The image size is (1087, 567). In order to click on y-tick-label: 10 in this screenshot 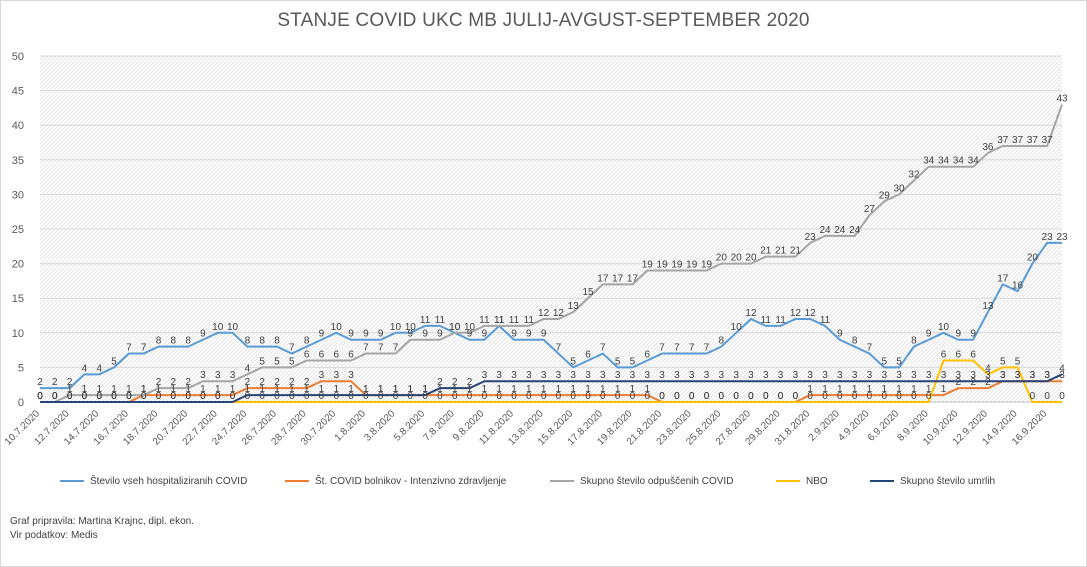, I will do `click(18, 334)`.